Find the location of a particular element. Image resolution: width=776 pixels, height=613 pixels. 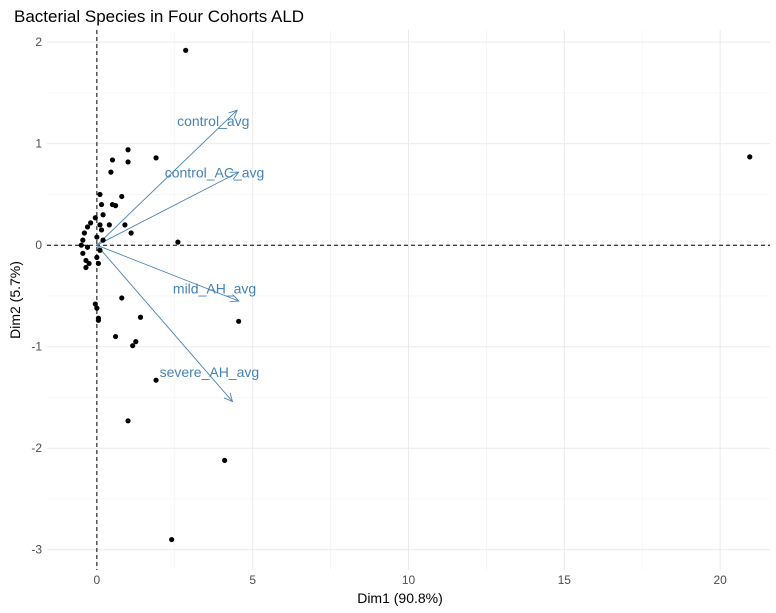

y-tick-label: -1 is located at coordinates (36, 347).